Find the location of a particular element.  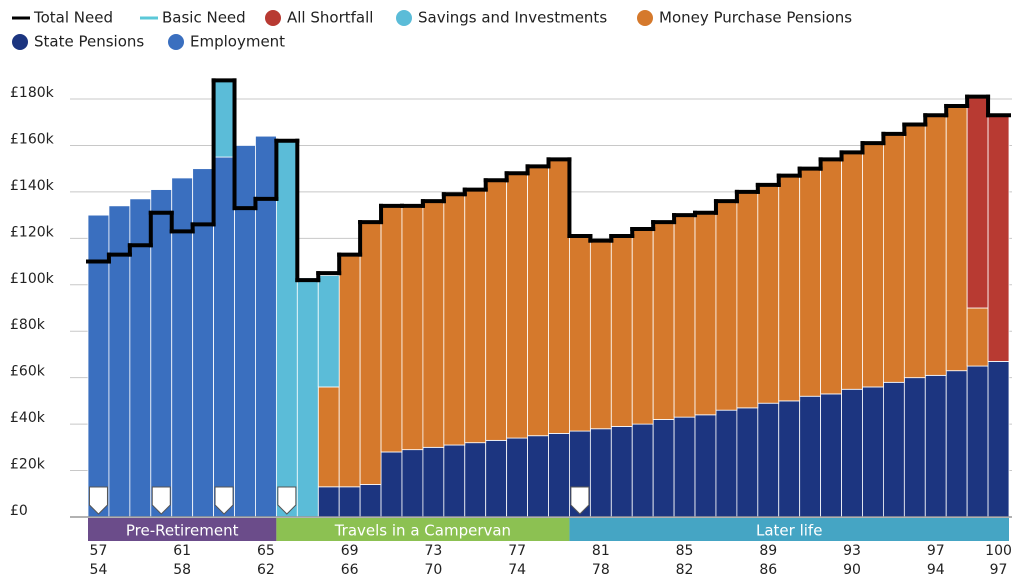

x-tick-label-partner: 86 is located at coordinates (768, 570).